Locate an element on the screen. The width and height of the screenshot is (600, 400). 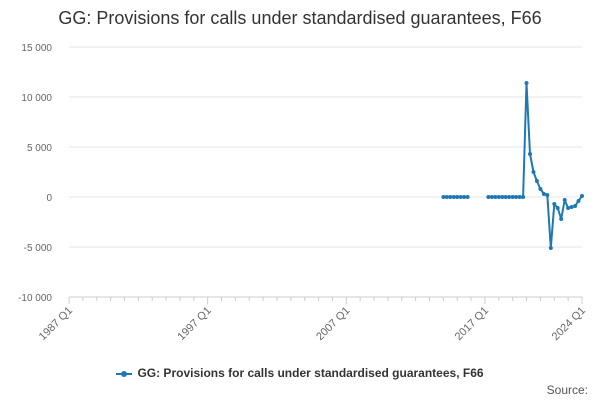
x-tick-label: 2024 Q1 is located at coordinates (569, 324).